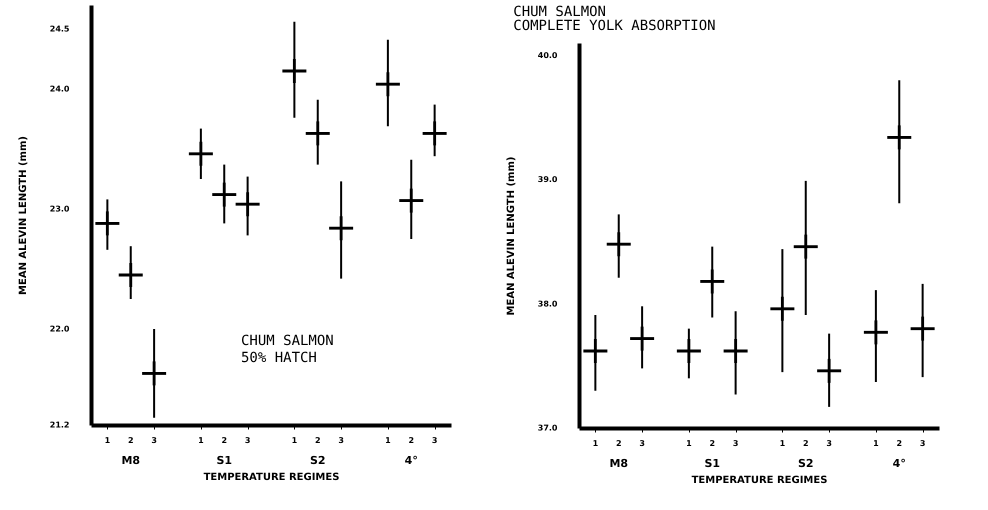  I want to click on y-tick-label: 40.0, so click(548, 55).